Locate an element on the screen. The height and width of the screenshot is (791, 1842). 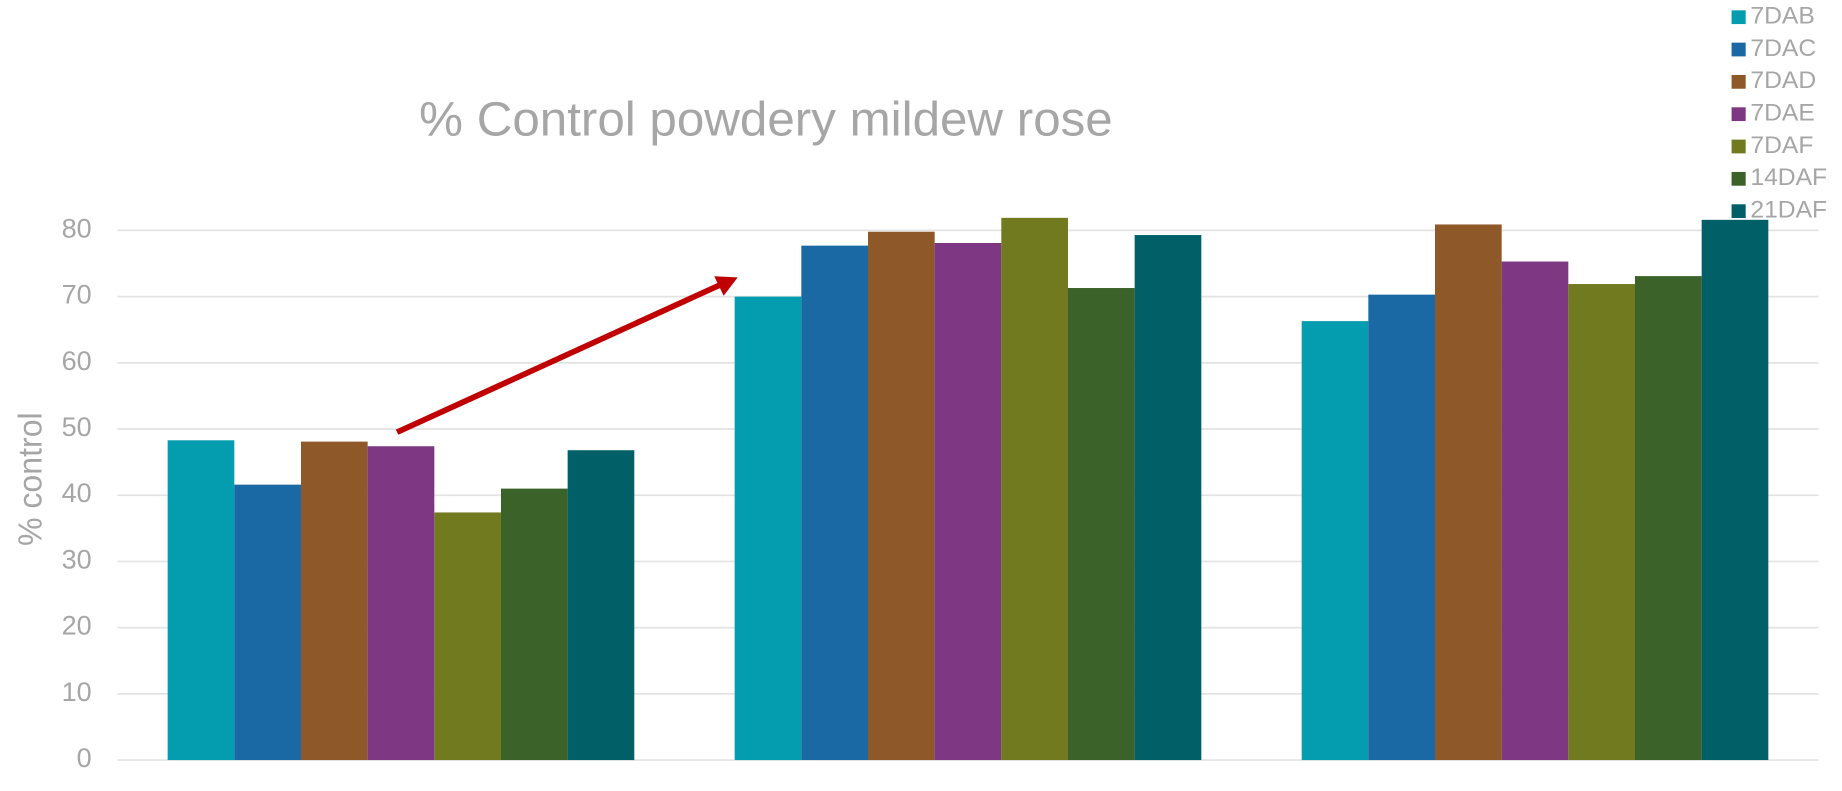
legend-label: 7DAE is located at coordinates (1782, 113).